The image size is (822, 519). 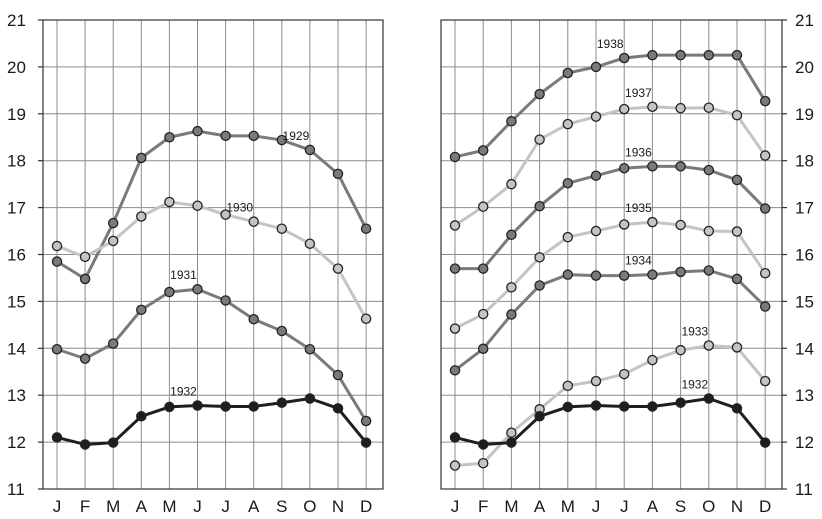 I want to click on y-tick-label: 15, so click(x=16, y=301).